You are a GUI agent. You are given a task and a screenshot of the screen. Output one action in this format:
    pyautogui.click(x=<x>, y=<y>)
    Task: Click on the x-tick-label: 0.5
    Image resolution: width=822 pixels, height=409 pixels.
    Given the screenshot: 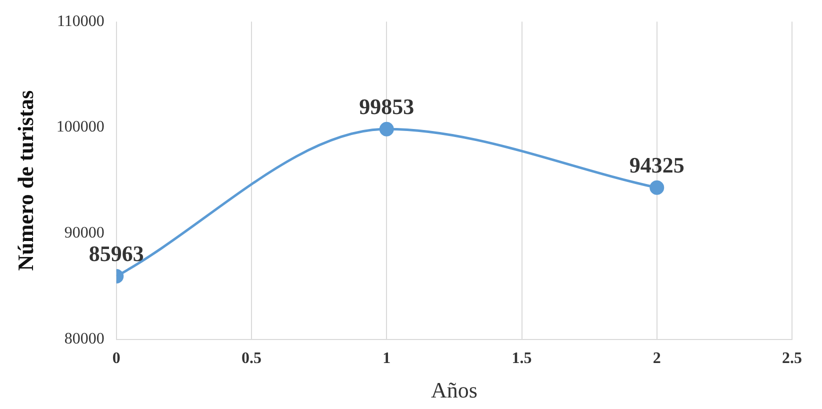 What is the action you would take?
    pyautogui.click(x=252, y=359)
    